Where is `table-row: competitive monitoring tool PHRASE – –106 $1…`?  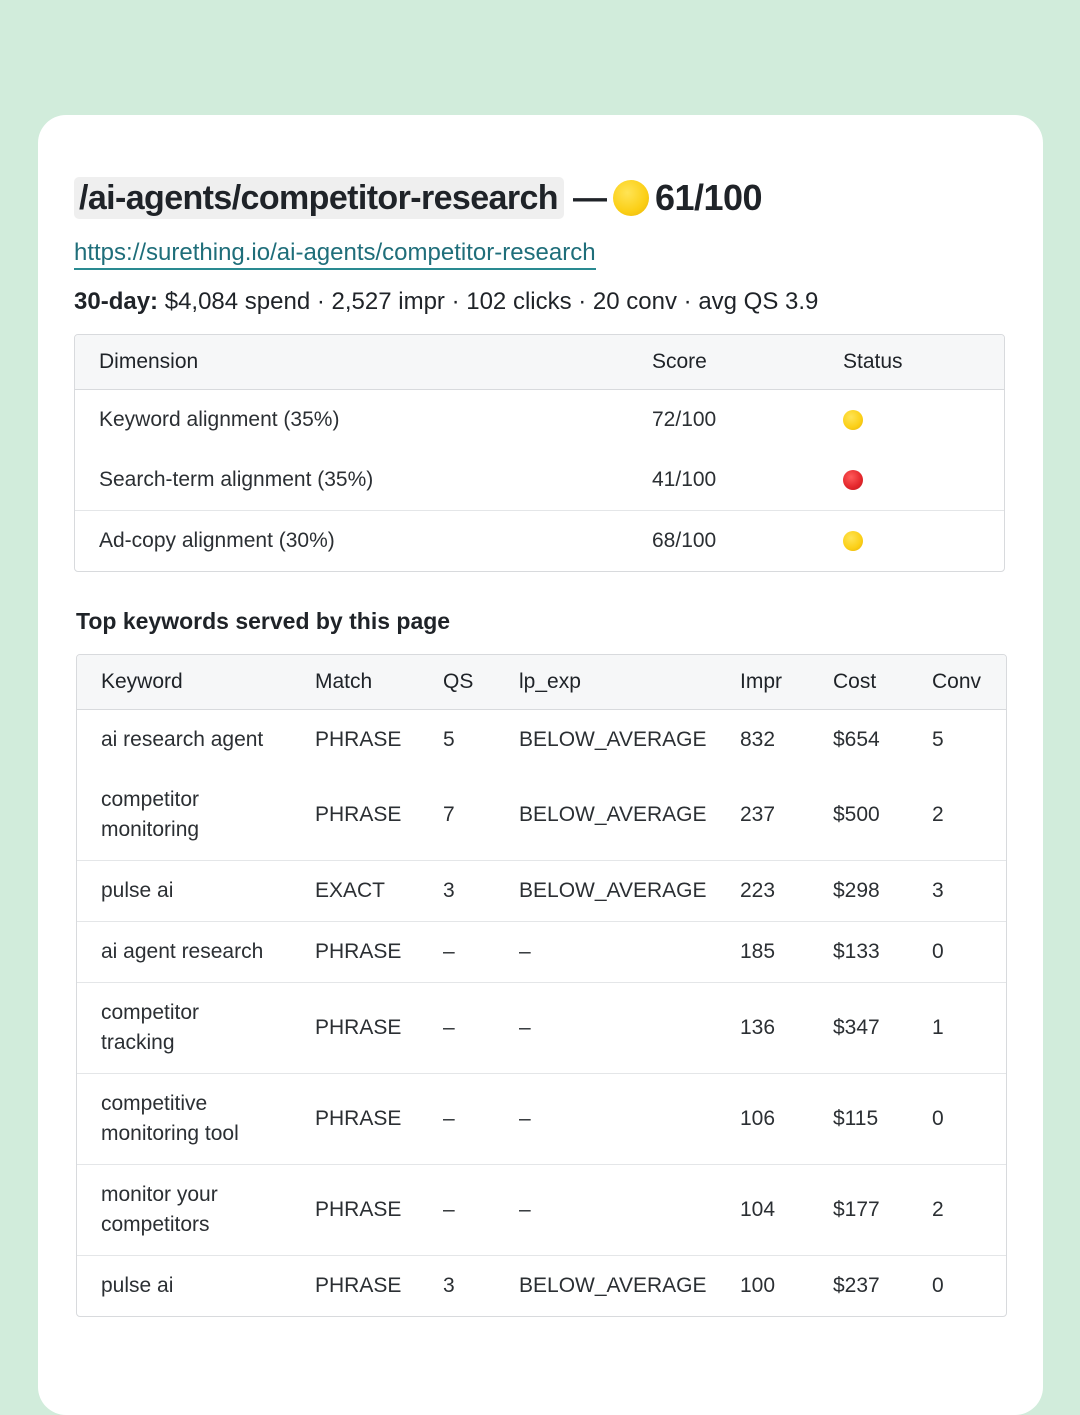
table-row: competitive monitoring tool PHRASE – –106 $1… is located at coordinates (541, 1119).